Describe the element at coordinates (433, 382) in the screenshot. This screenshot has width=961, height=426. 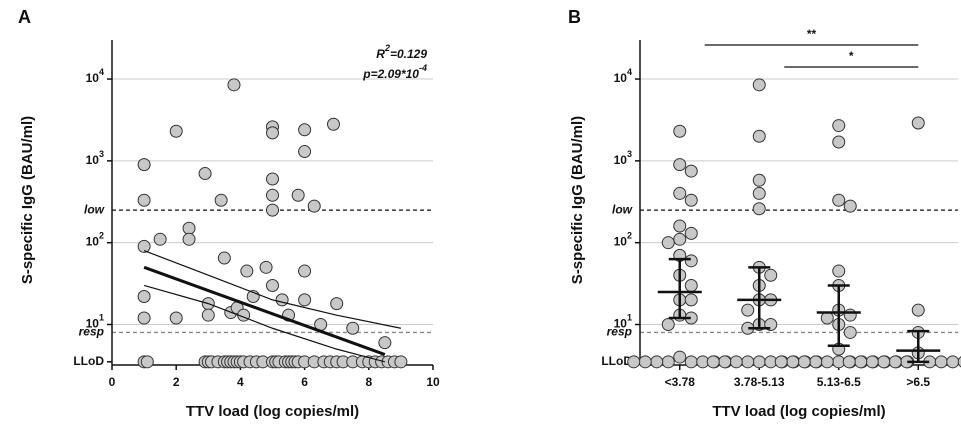
I see `x-tick-label: 10` at that location.